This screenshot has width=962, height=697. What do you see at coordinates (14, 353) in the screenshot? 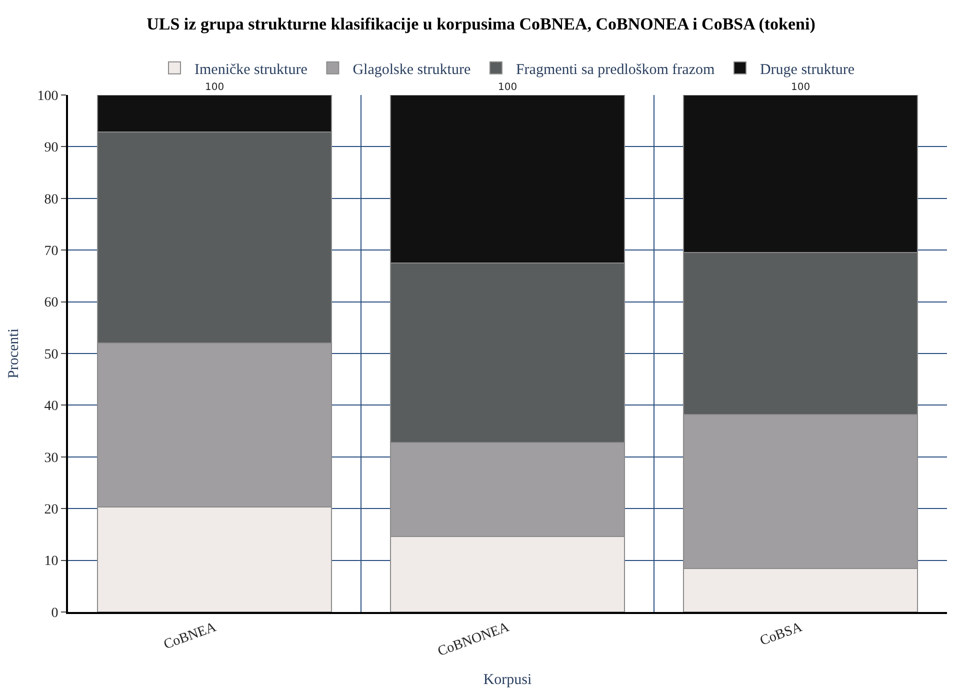
I see `y-axis-title: Procenti` at bounding box center [14, 353].